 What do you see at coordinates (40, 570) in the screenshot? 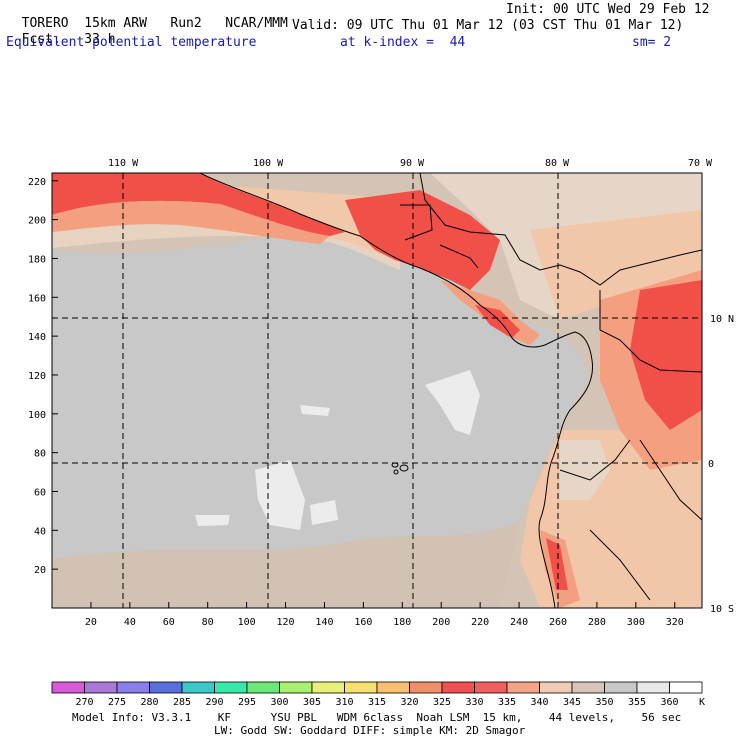
I see `y-tick-label: 20` at bounding box center [40, 570].